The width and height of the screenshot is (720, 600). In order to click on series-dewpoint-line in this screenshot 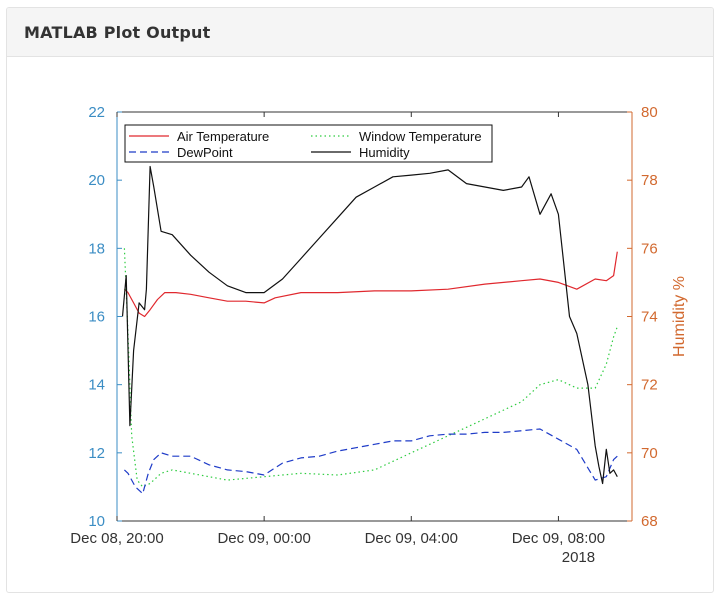, I will do `click(370, 461)`.